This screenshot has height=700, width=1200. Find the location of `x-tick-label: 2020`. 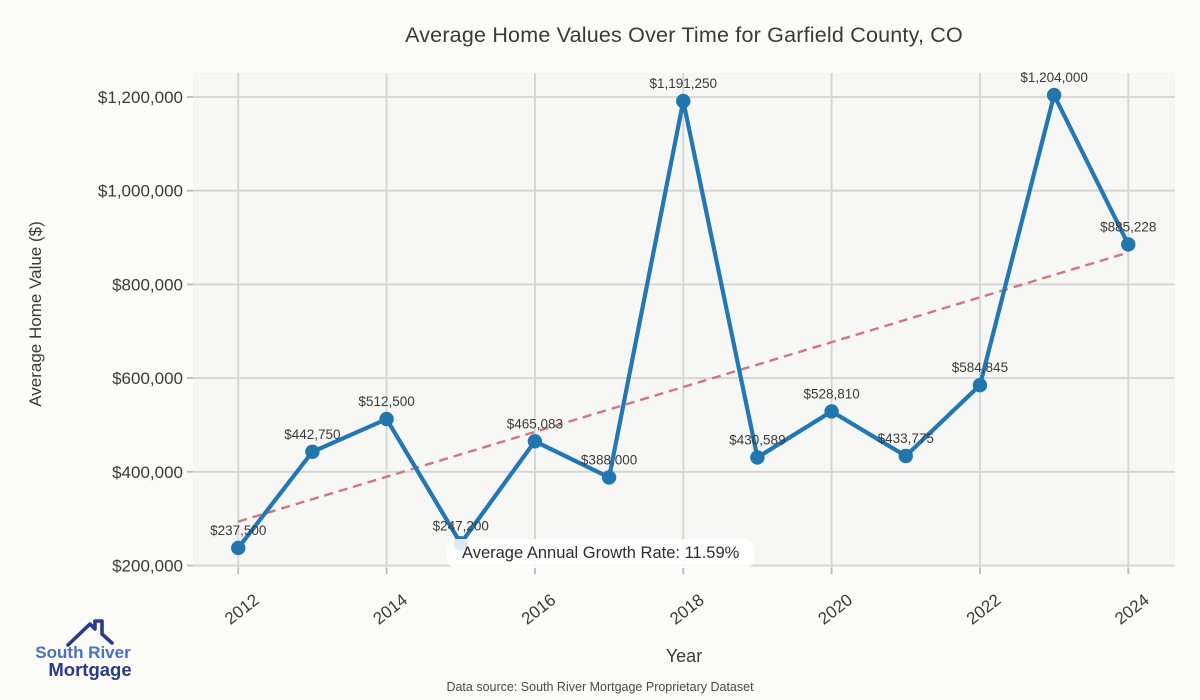

x-tick-label: 2020 is located at coordinates (836, 609).